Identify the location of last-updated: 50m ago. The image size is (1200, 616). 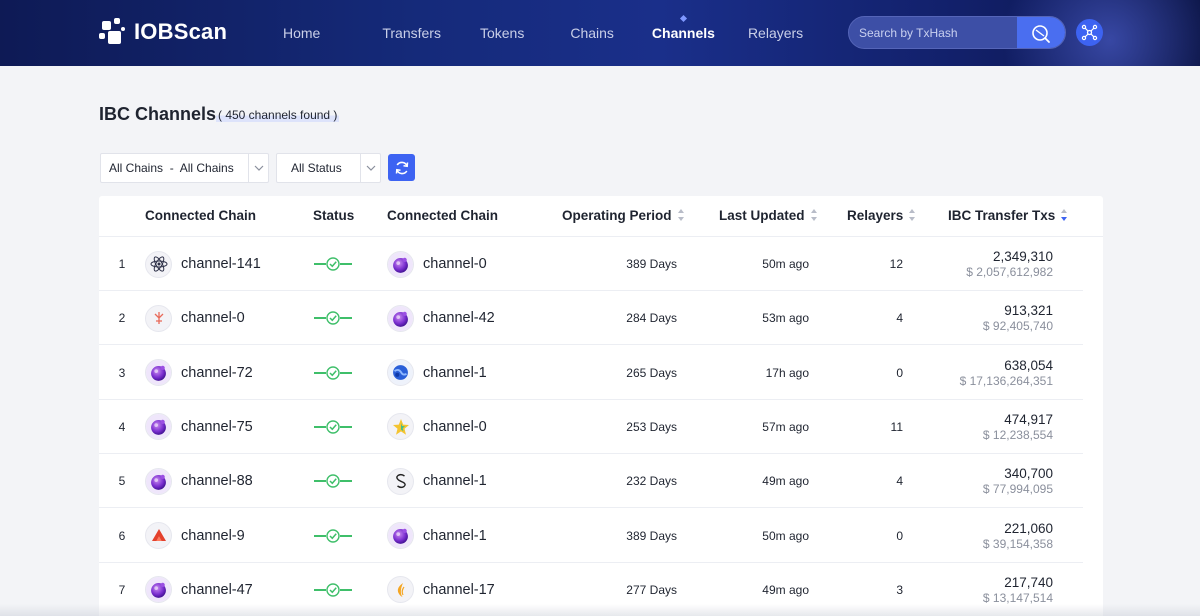
(785, 535).